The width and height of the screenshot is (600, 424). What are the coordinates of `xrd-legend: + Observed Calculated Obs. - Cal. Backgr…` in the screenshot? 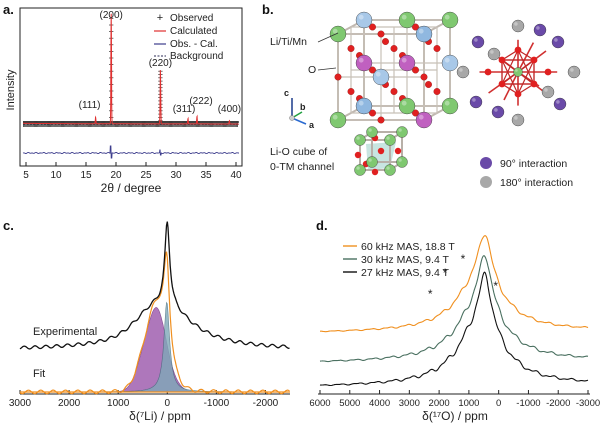 It's located at (188, 37).